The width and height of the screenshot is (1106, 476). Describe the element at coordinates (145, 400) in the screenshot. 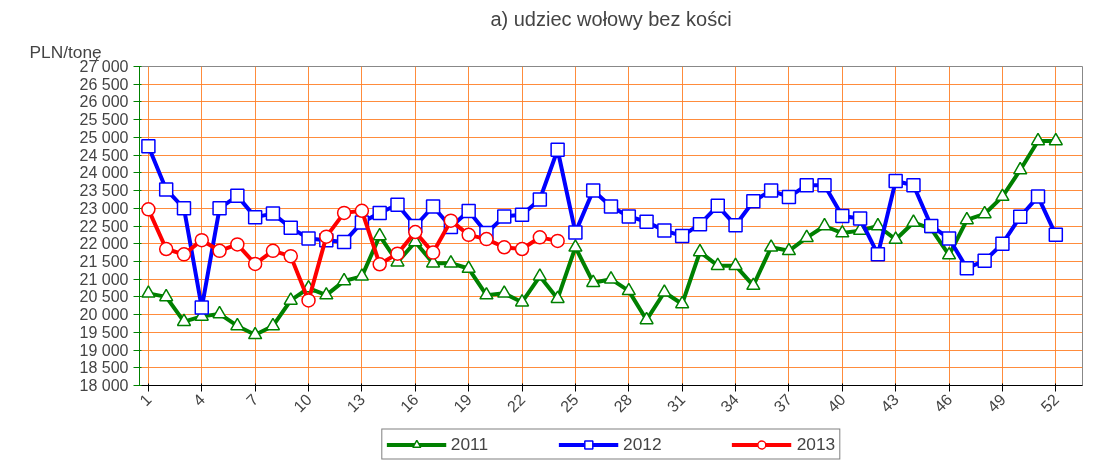

I see `x-tick-label: 1` at that location.